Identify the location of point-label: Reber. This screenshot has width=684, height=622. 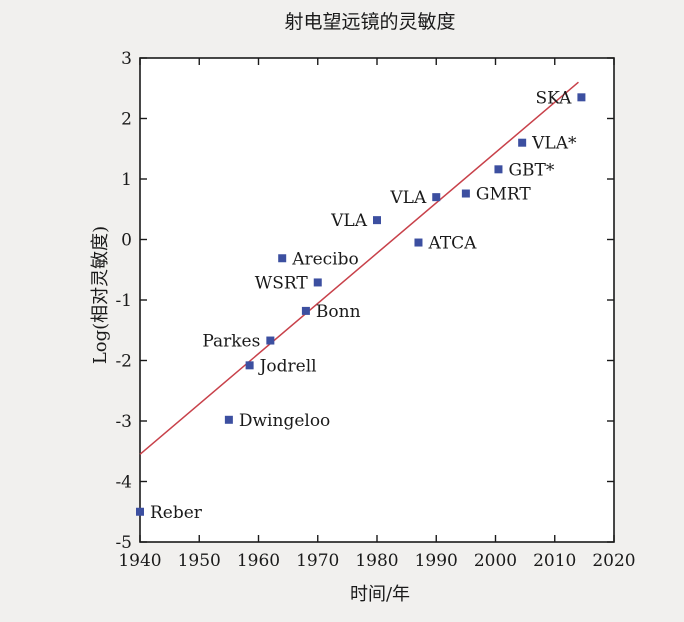
(176, 513).